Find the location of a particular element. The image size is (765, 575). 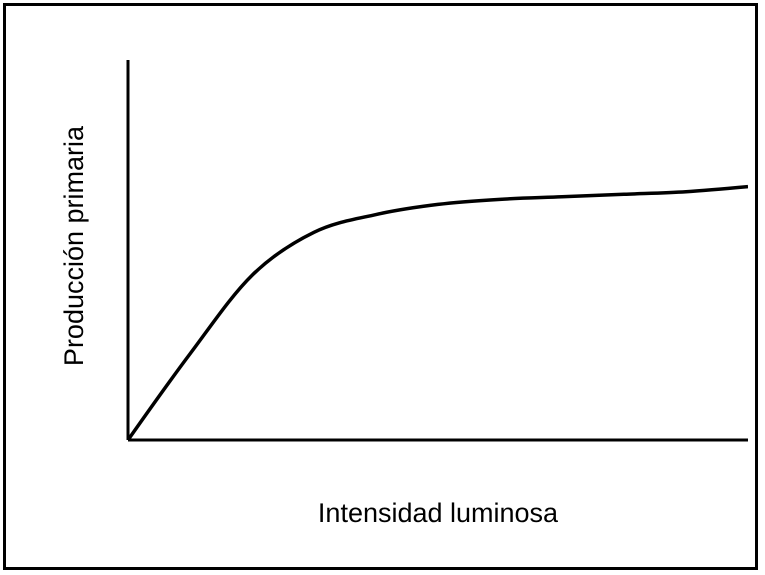

x-axis-title: Intensidad luminosa is located at coordinates (438, 513).